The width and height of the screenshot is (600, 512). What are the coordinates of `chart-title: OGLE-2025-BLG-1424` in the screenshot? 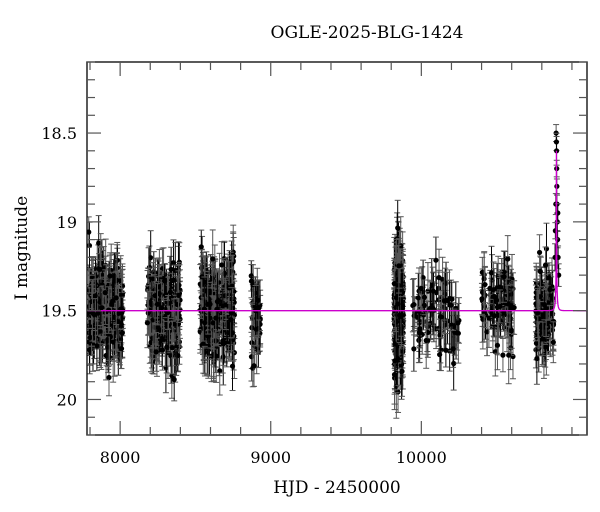 It's located at (367, 33).